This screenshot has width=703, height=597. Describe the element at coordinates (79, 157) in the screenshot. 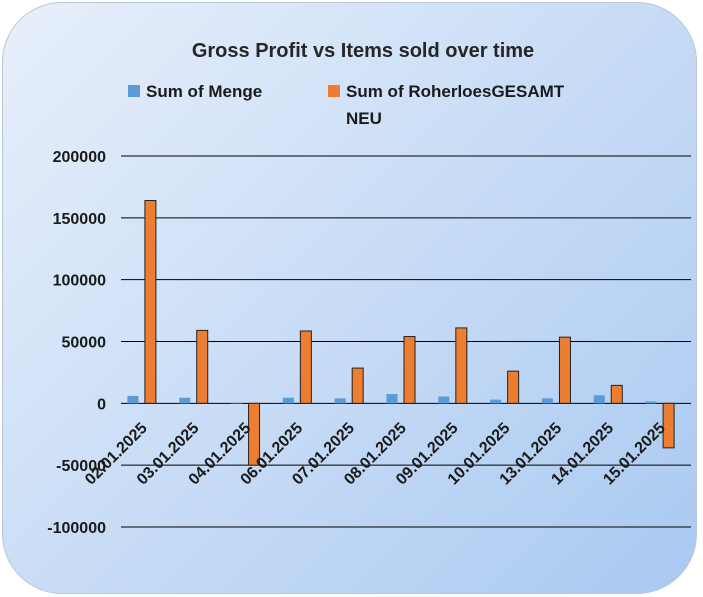

I see `y-tick-label: 200000` at that location.